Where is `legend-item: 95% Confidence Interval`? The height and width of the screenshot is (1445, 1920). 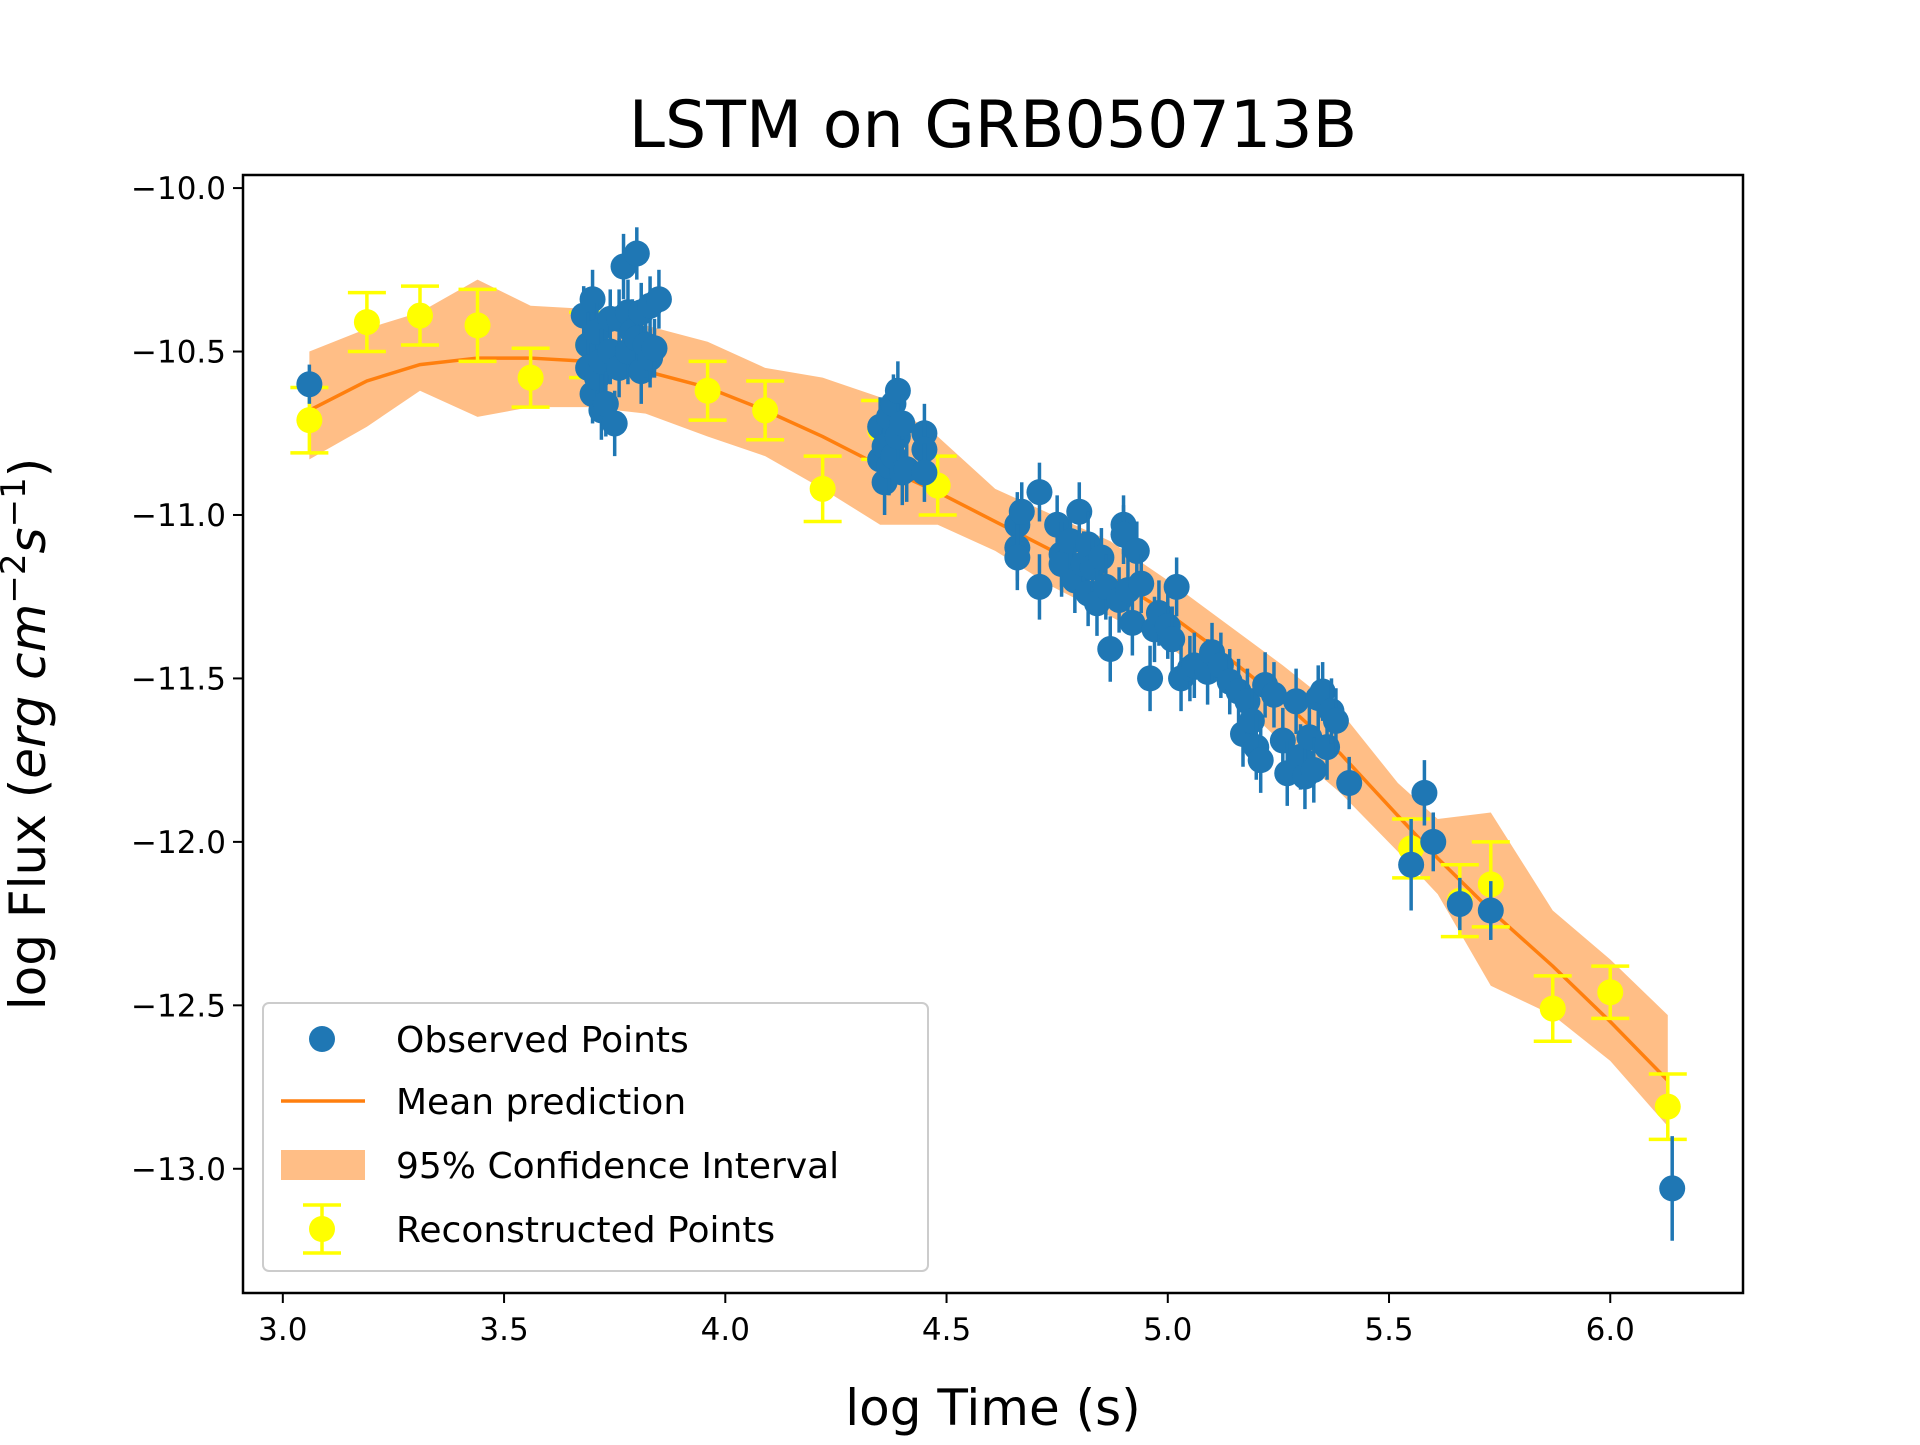 legend-item: 95% Confidence Interval is located at coordinates (560, 1166).